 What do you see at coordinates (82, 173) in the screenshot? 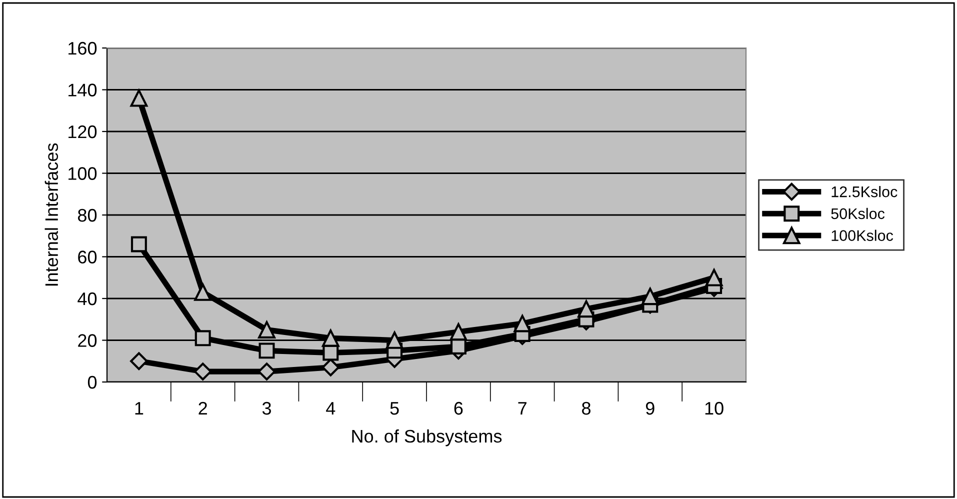
I see `y-tick-label: 100` at bounding box center [82, 173].